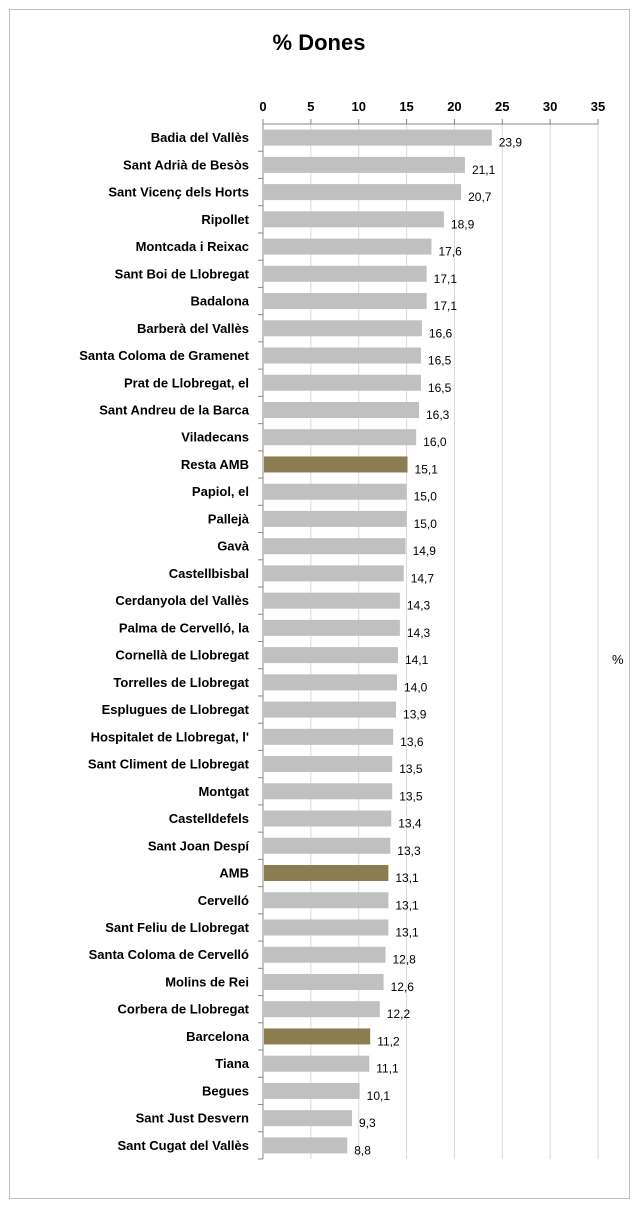 This screenshot has width=638, height=1209. Describe the element at coordinates (220, 491) in the screenshot. I see `category-label: Papiol, el` at that location.